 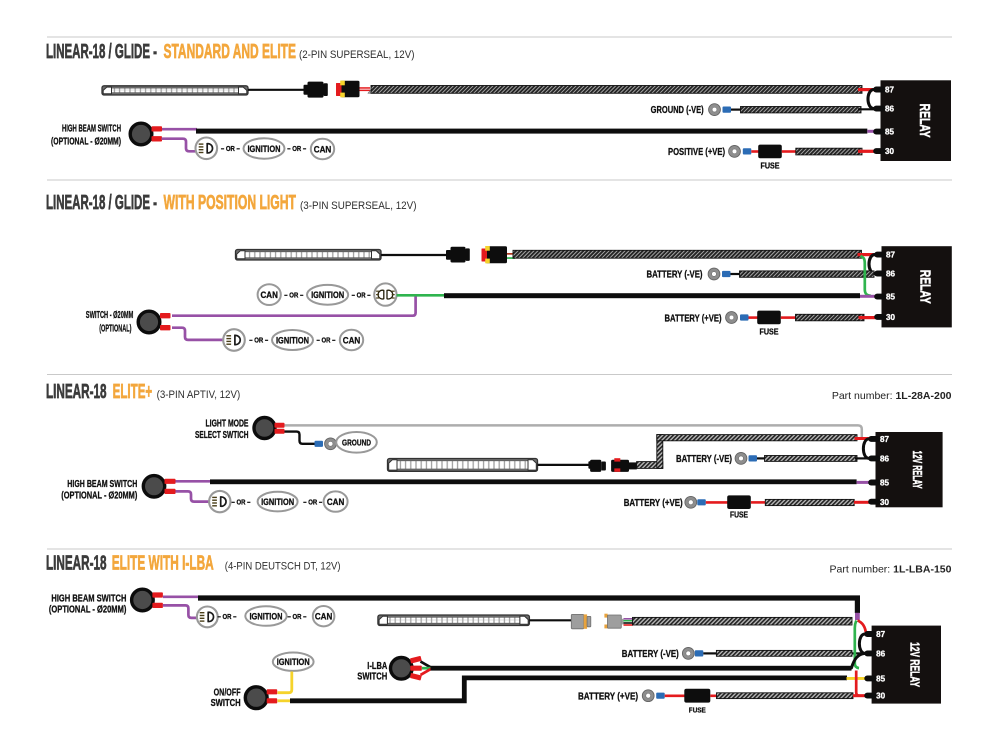 What do you see at coordinates (356, 442) in the screenshot?
I see `svg-text: GROUND` at bounding box center [356, 442].